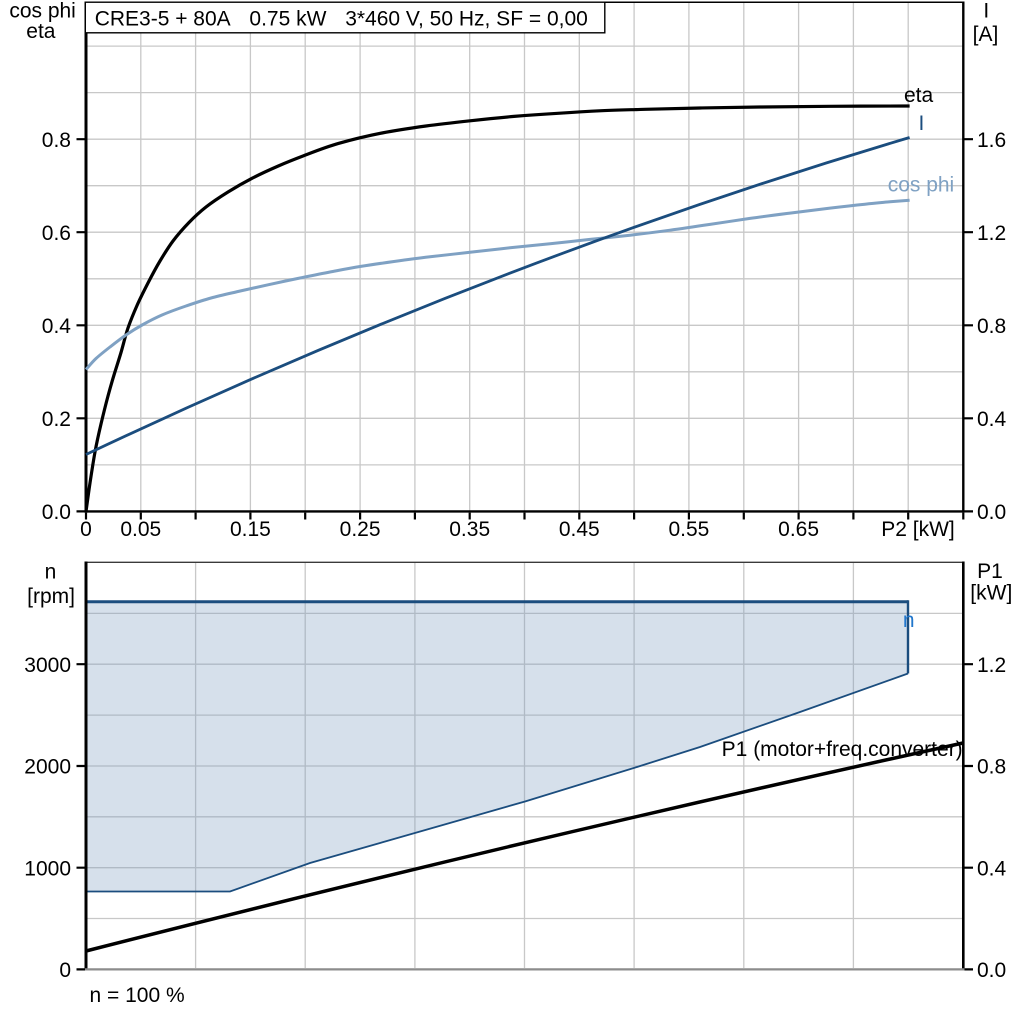 The image size is (1024, 1024). Describe the element at coordinates (56, 419) in the screenshot. I see `svg-text: 0.2` at that location.